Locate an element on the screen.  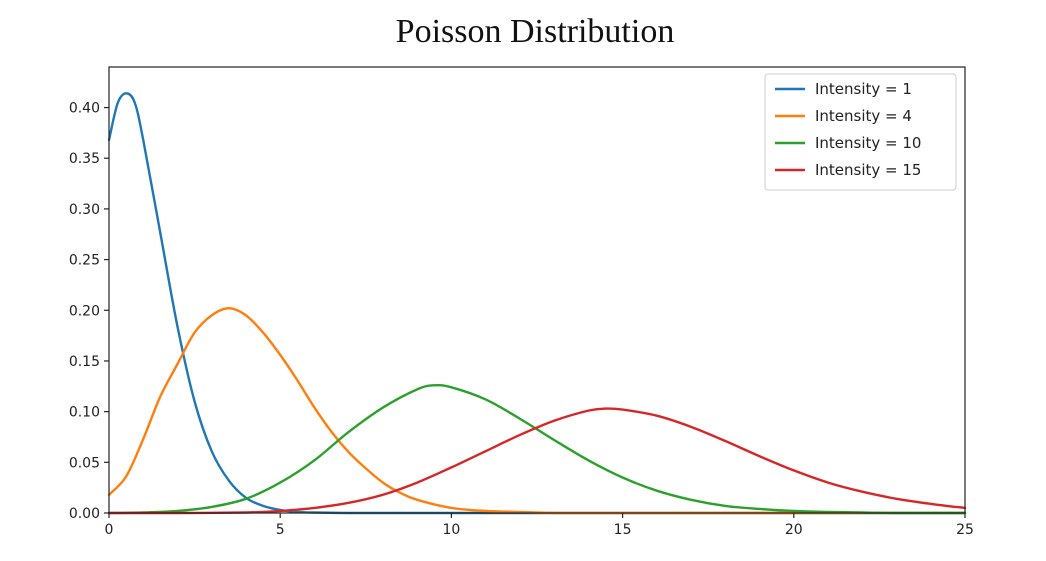
legend-label: Intensity = 4 is located at coordinates (863, 116).